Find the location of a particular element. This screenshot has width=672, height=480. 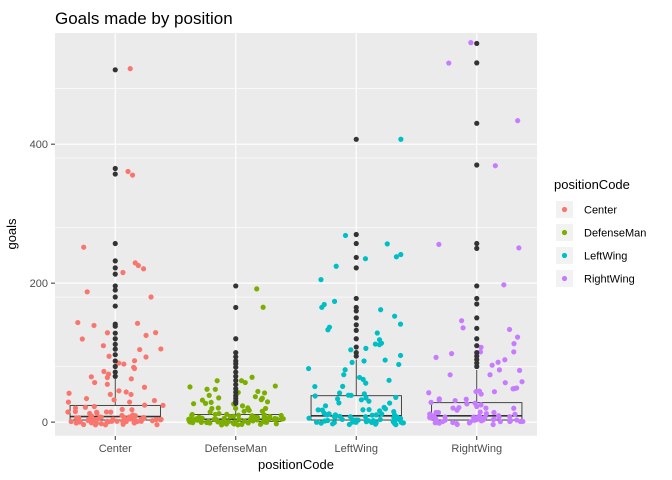

legend-swatch-rightwing is located at coordinates (564, 278).